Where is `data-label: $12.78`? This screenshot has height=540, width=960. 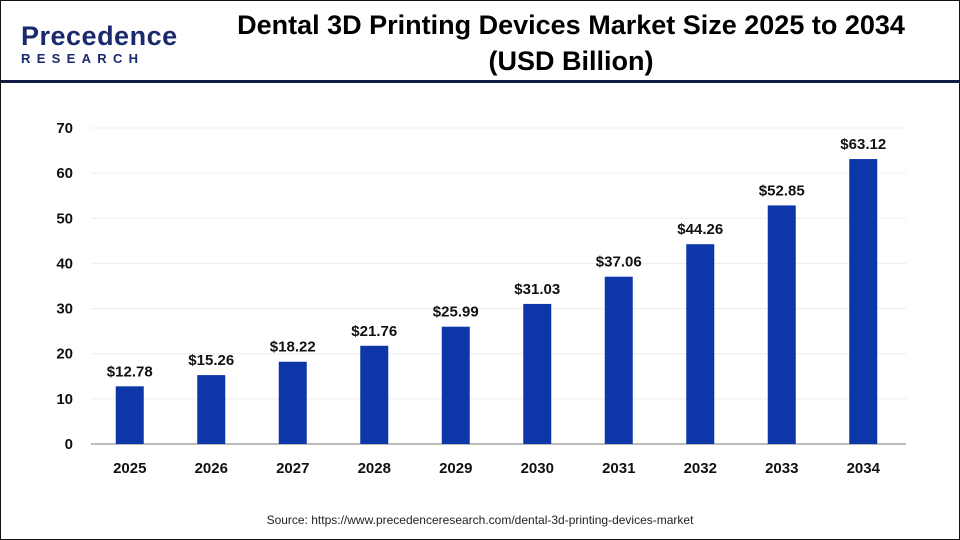 data-label: $12.78 is located at coordinates (130, 371).